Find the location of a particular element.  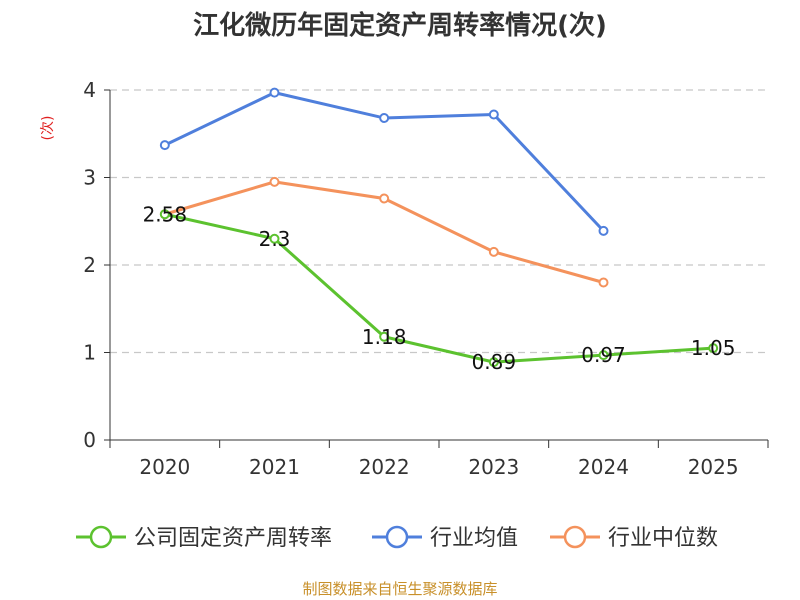

data-label: 1.05 is located at coordinates (713, 348).